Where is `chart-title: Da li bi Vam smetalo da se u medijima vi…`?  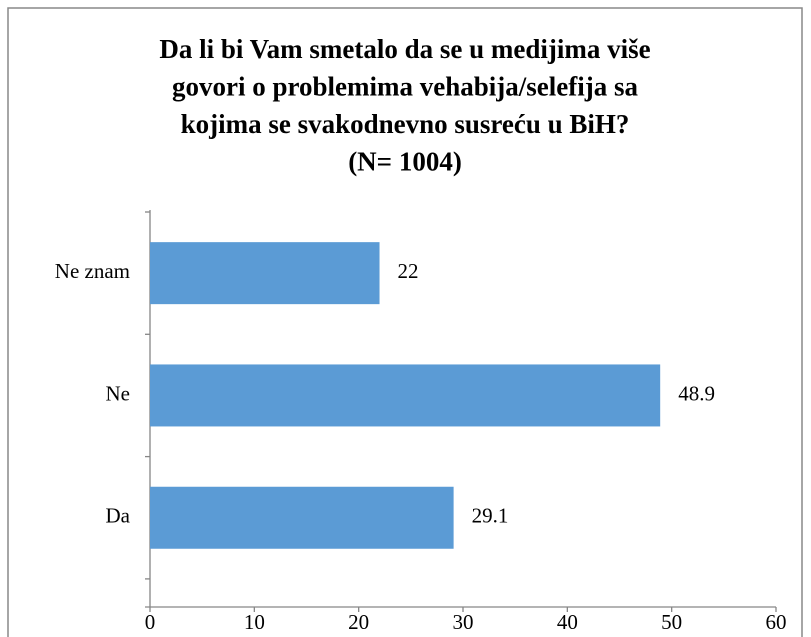 chart-title: Da li bi Vam smetalo da se u medijima vi… is located at coordinates (404, 49).